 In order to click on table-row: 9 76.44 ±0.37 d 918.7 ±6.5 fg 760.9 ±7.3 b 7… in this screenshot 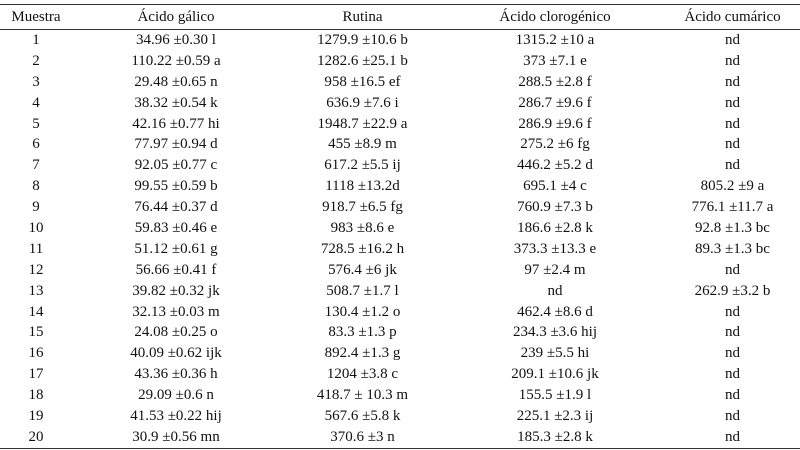, I will do `click(400, 207)`.